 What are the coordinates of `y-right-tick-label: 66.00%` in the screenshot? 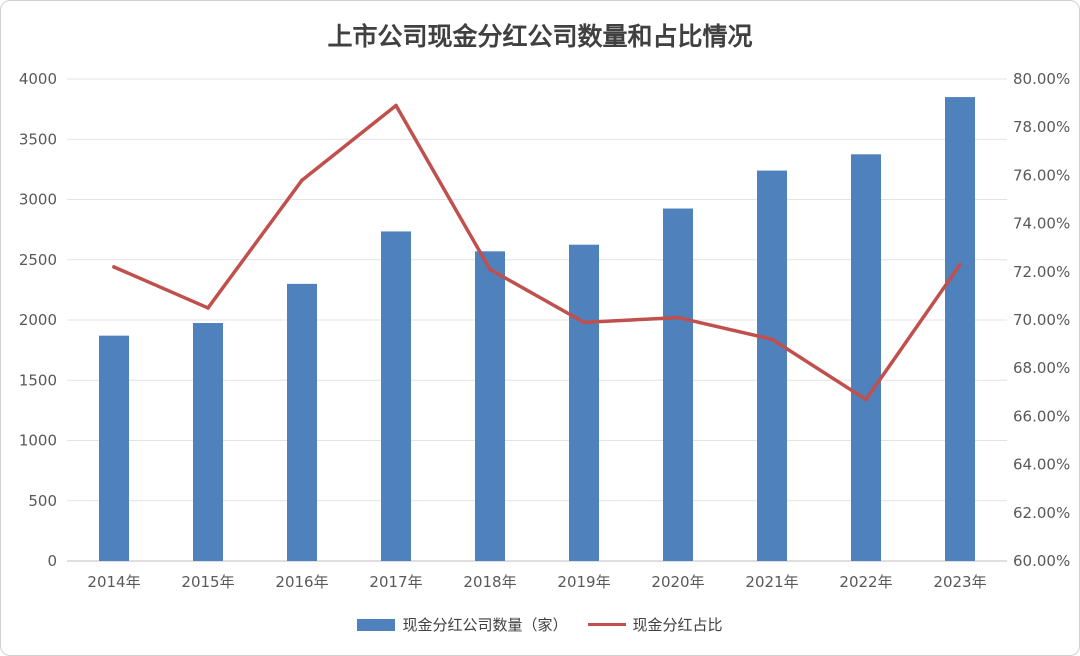 It's located at (1041, 416).